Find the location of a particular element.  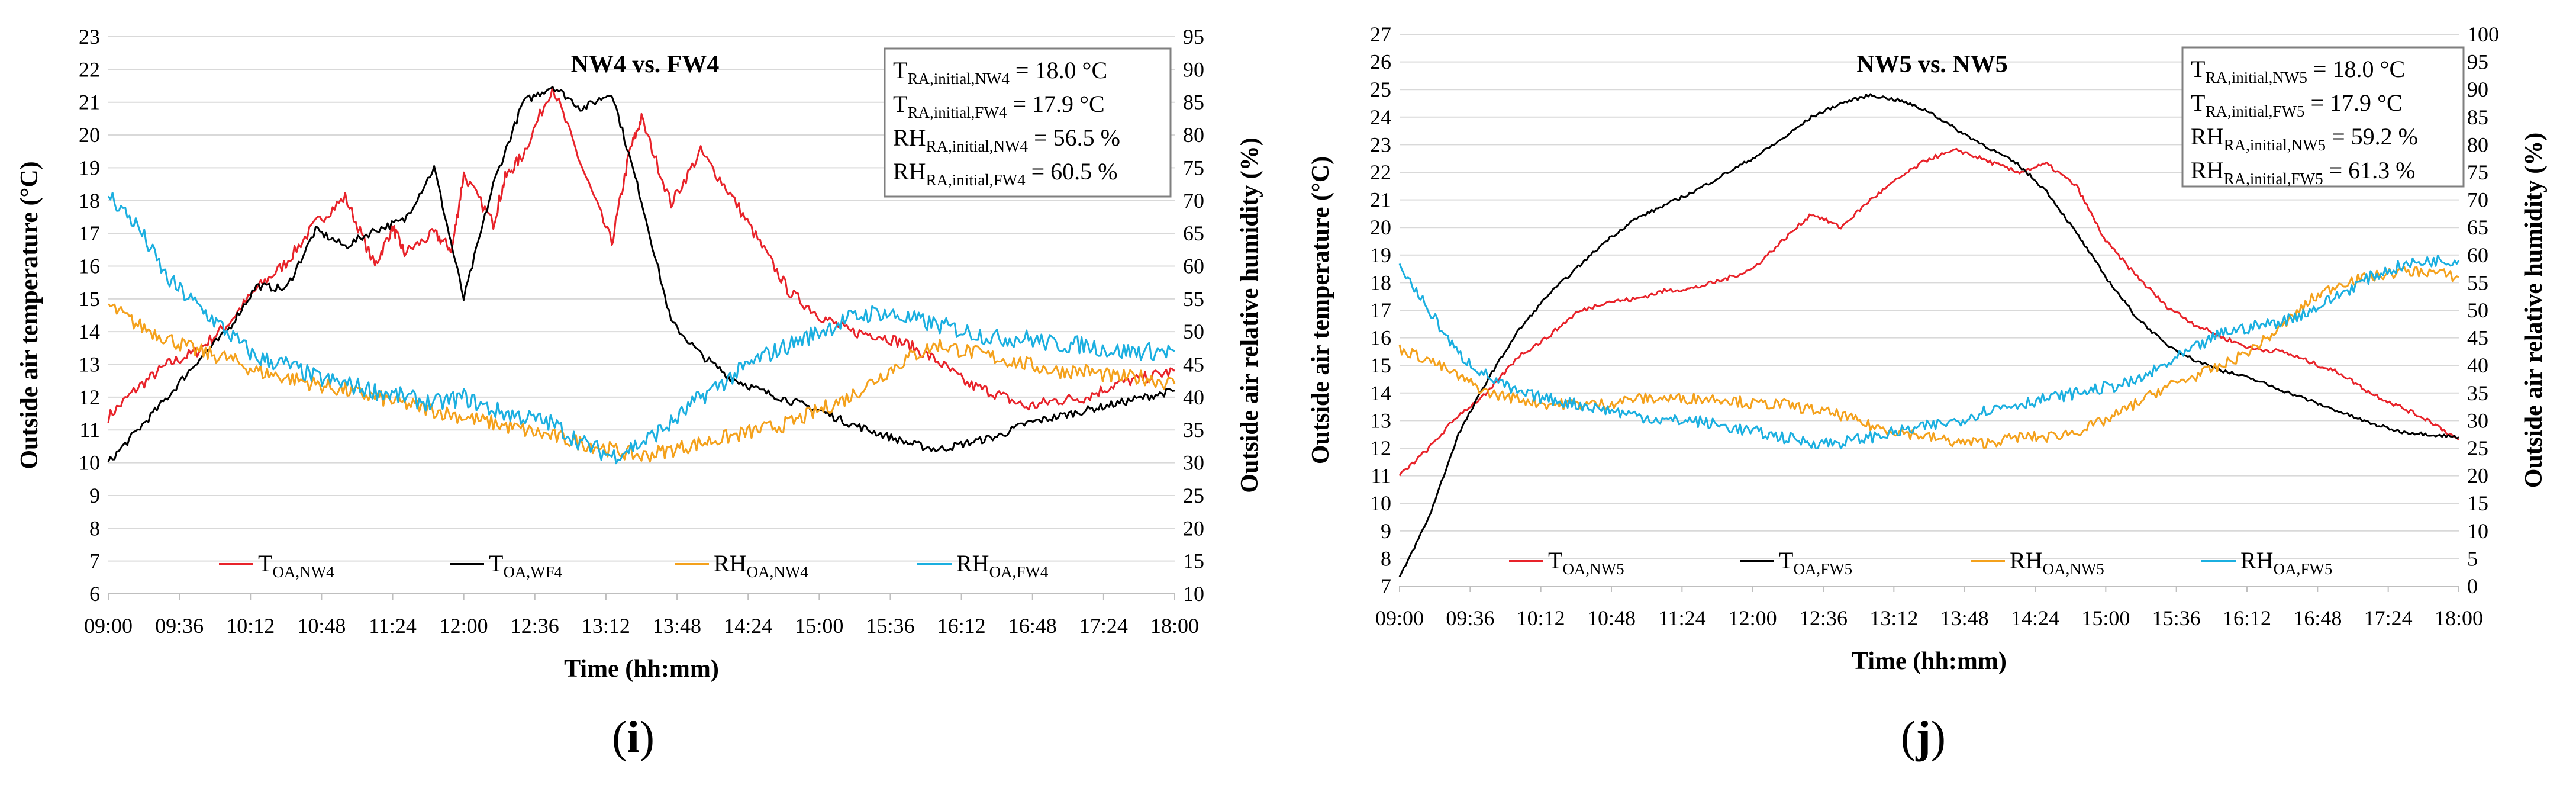

panel-label: (i) is located at coordinates (633, 737).